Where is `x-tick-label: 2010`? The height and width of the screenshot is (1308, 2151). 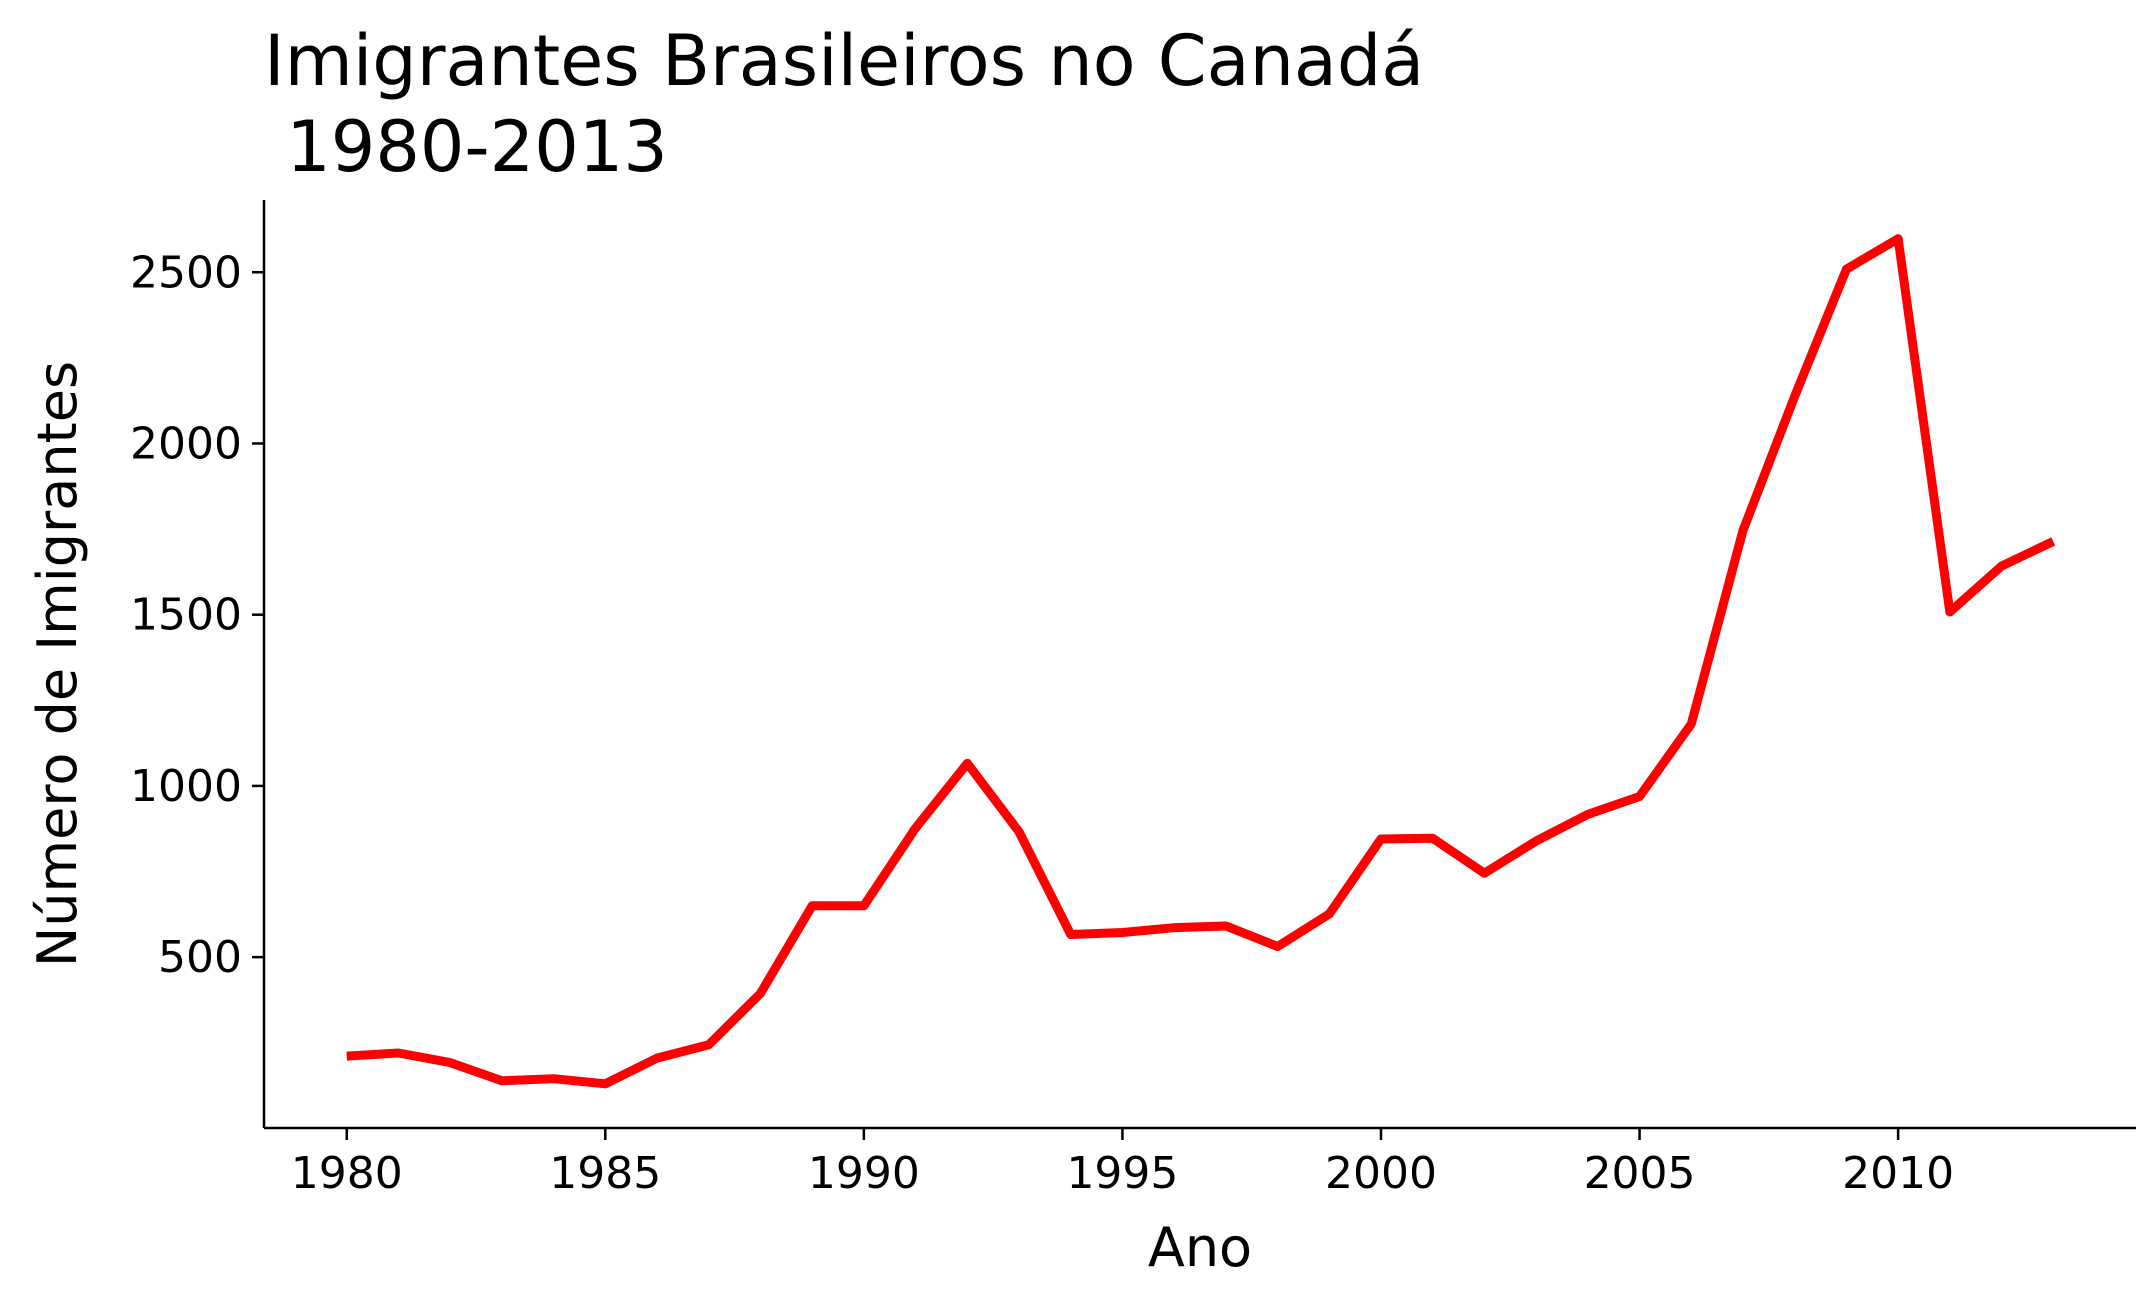 x-tick-label: 2010 is located at coordinates (1898, 1173).